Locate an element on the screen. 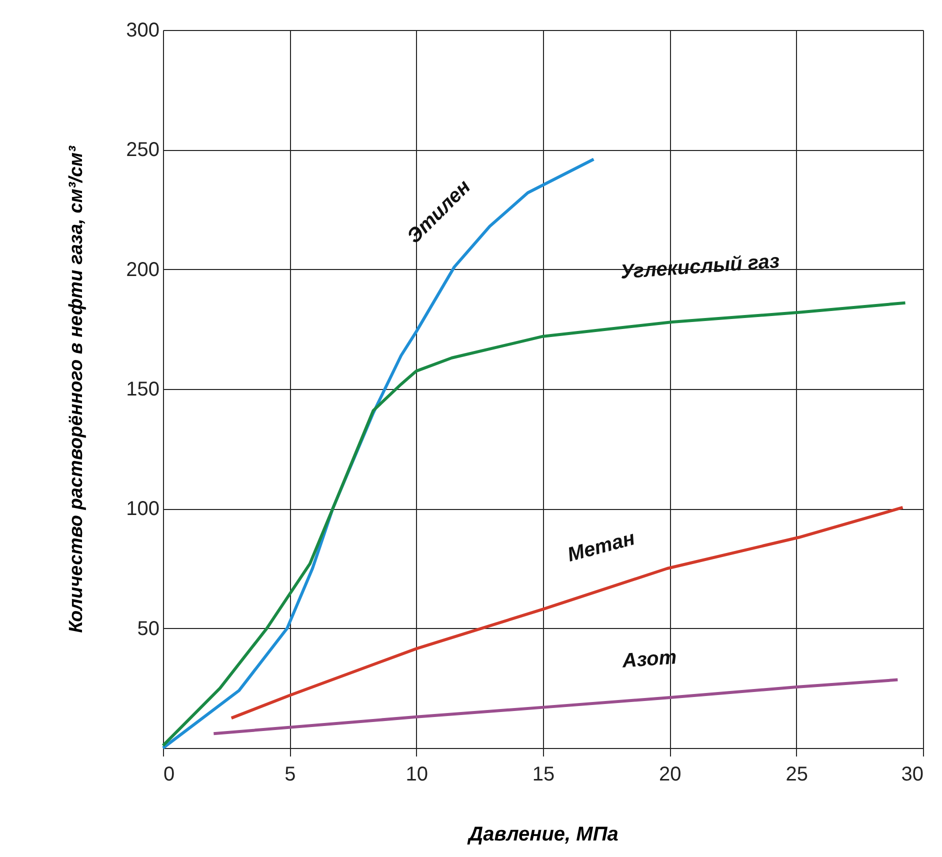 The height and width of the screenshot is (857, 942). y-tick-label: 50 is located at coordinates (148, 629).